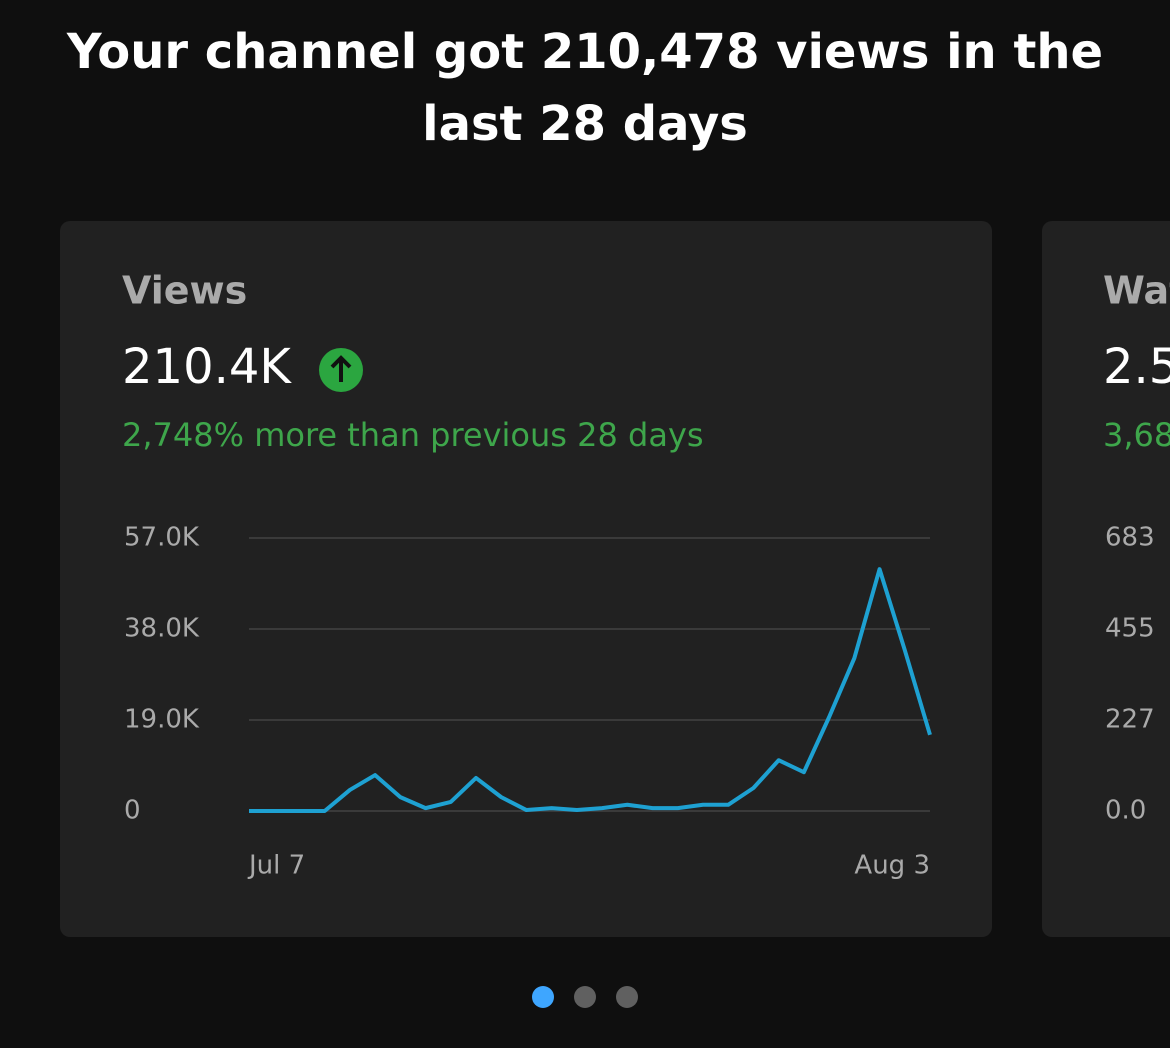 This screenshot has height=1048, width=1170. I want to click on y-tick-label: 227, so click(1130, 720).